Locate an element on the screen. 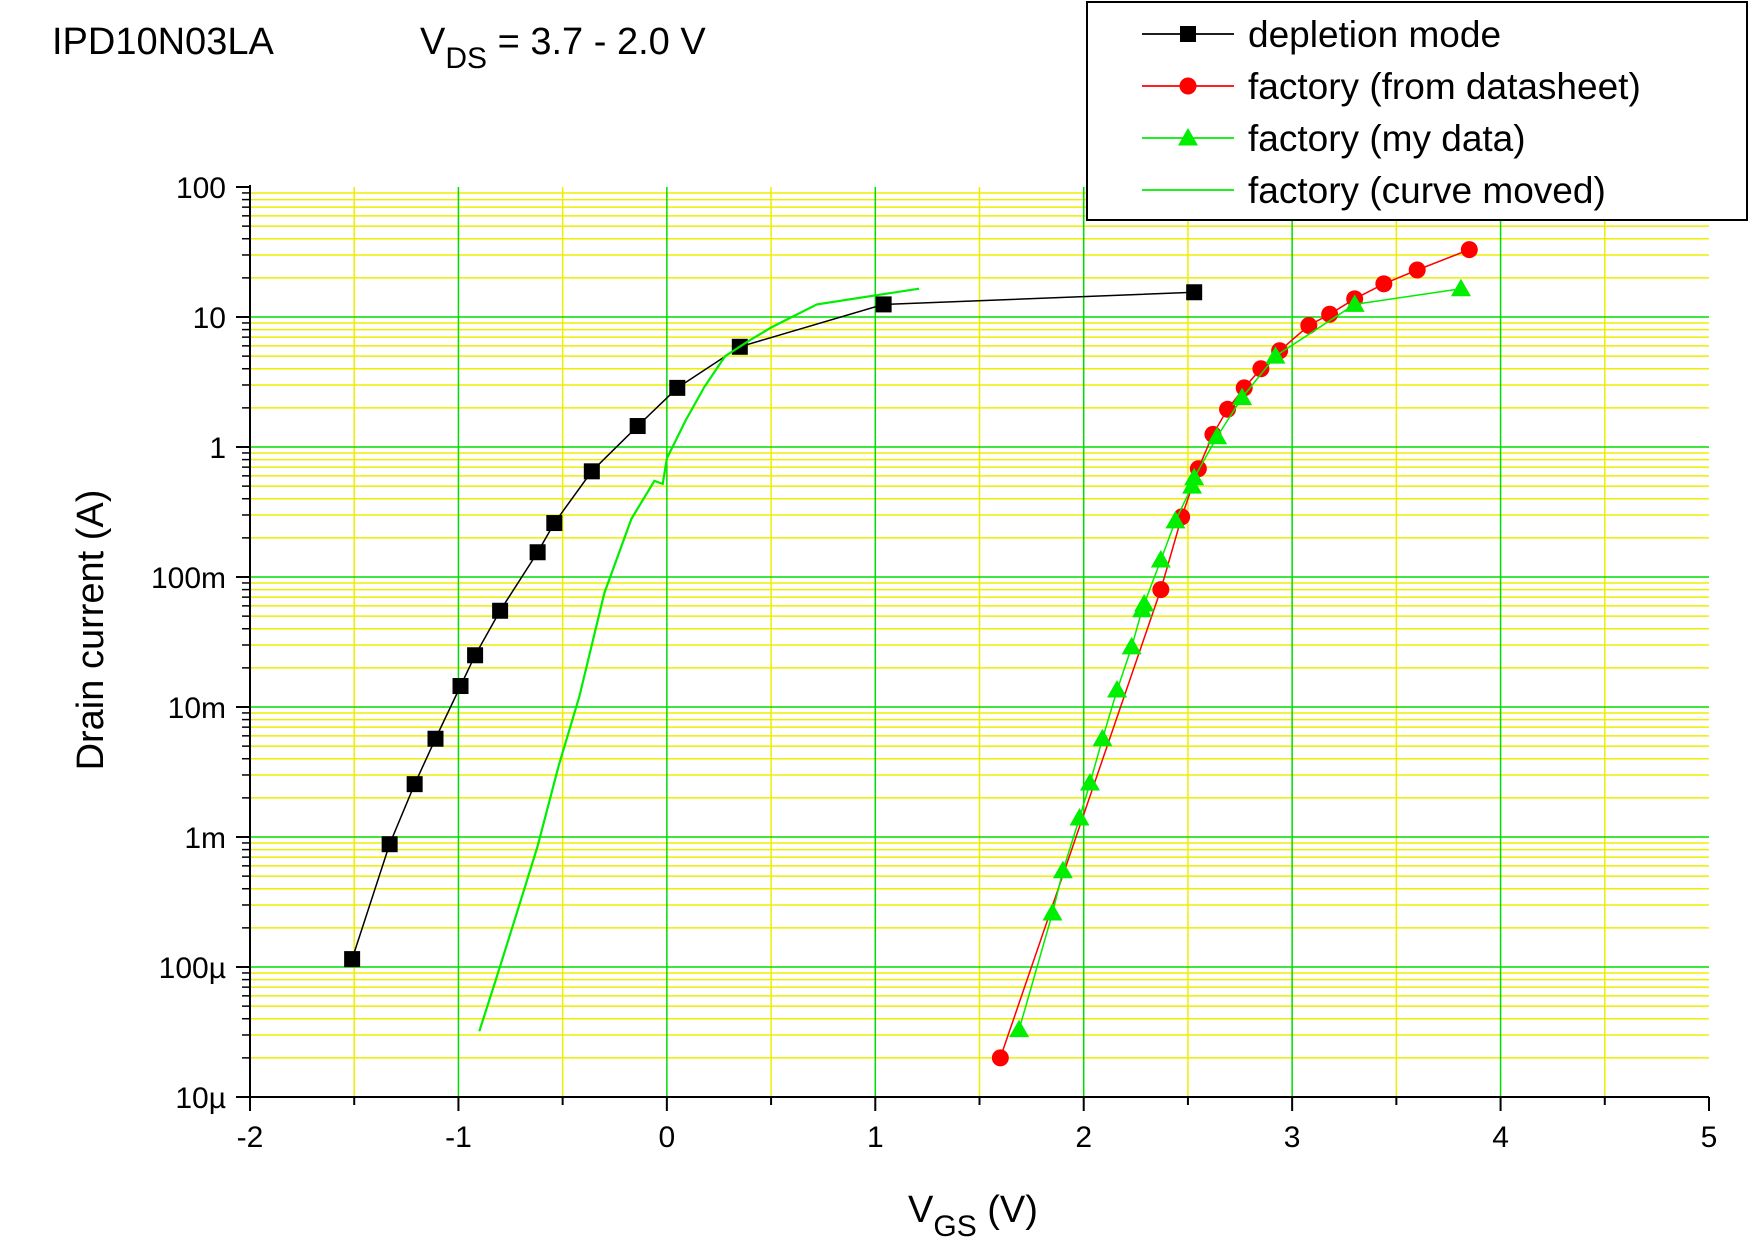  y-tick-label: 1 is located at coordinates (217, 448).